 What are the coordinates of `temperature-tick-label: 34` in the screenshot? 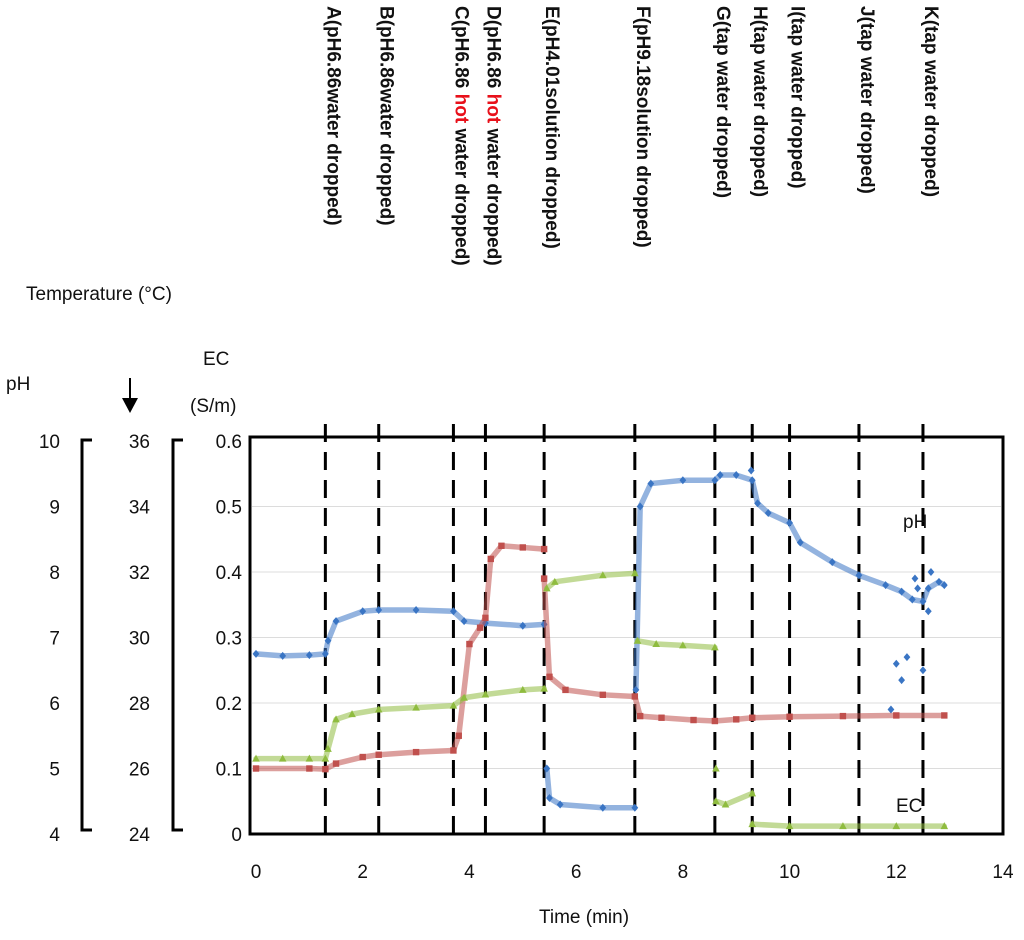 It's located at (140, 508).